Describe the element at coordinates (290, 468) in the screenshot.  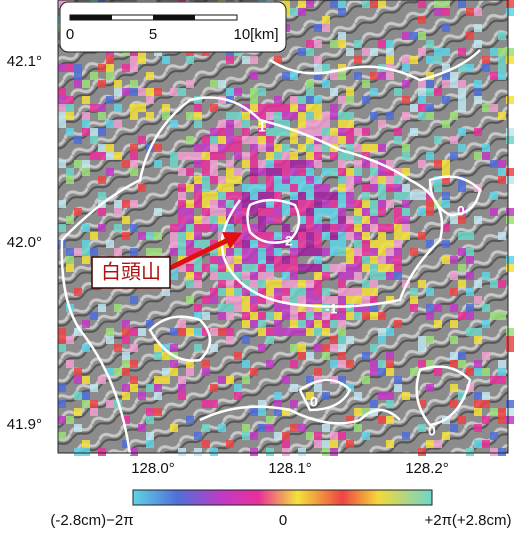
I see `lon-label: 128.1°` at that location.